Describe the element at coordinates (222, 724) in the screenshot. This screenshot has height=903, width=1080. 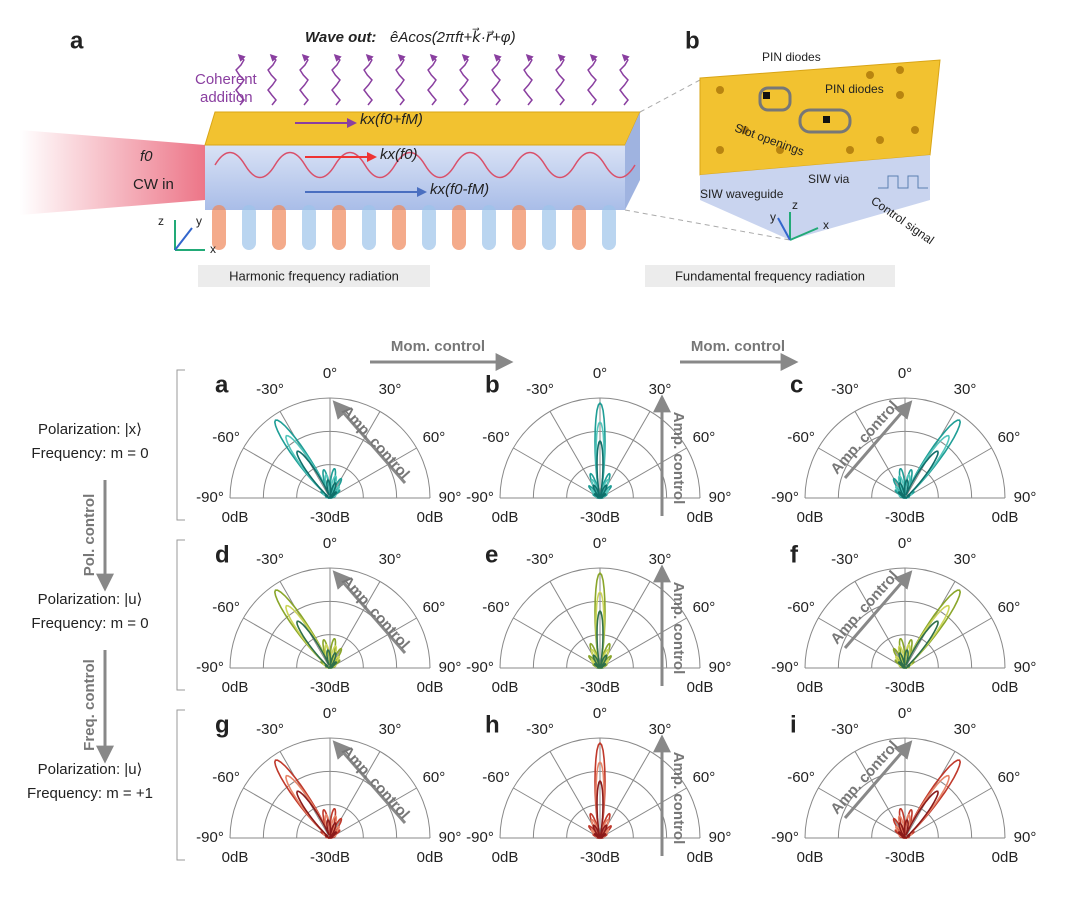
I see `panel-label: g` at that location.